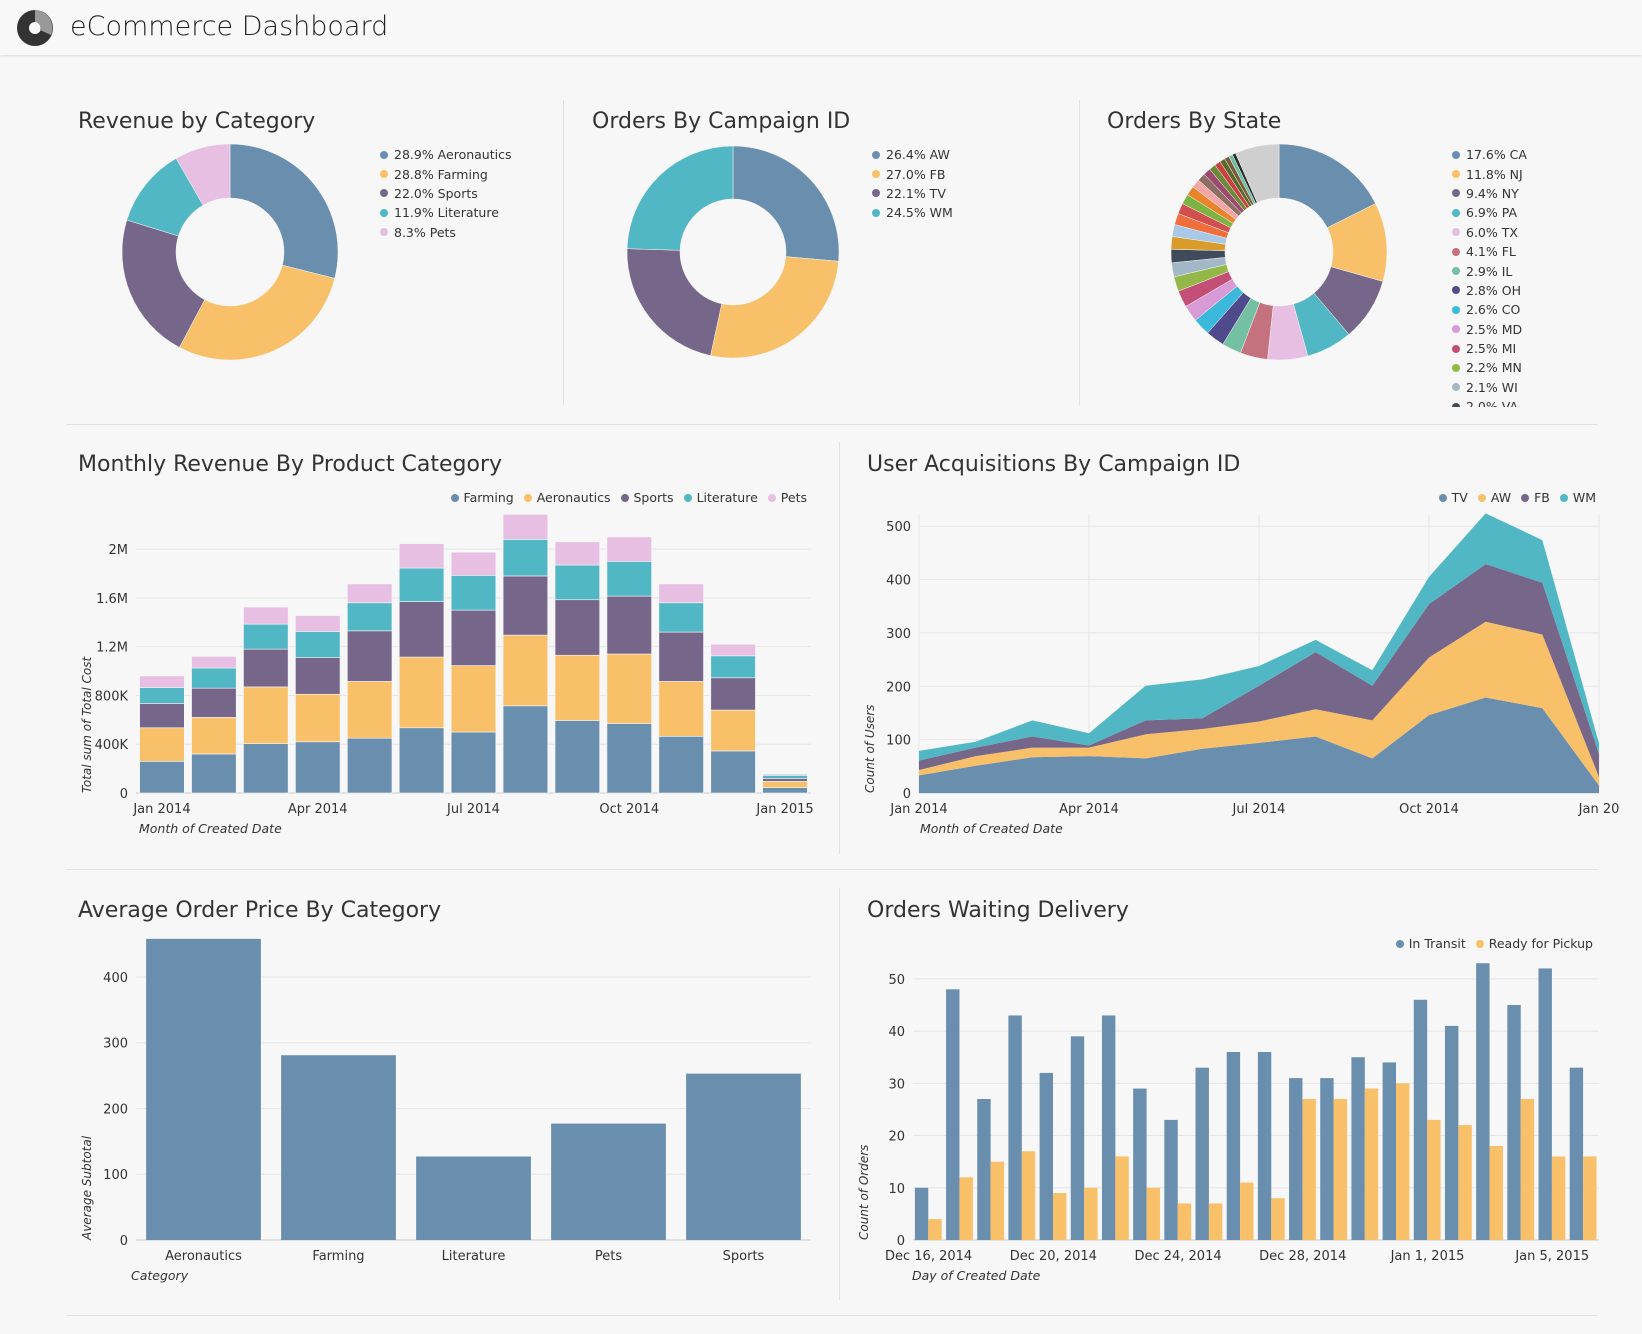  I want to click on legend-label: 2.1% WI, so click(1492, 387).